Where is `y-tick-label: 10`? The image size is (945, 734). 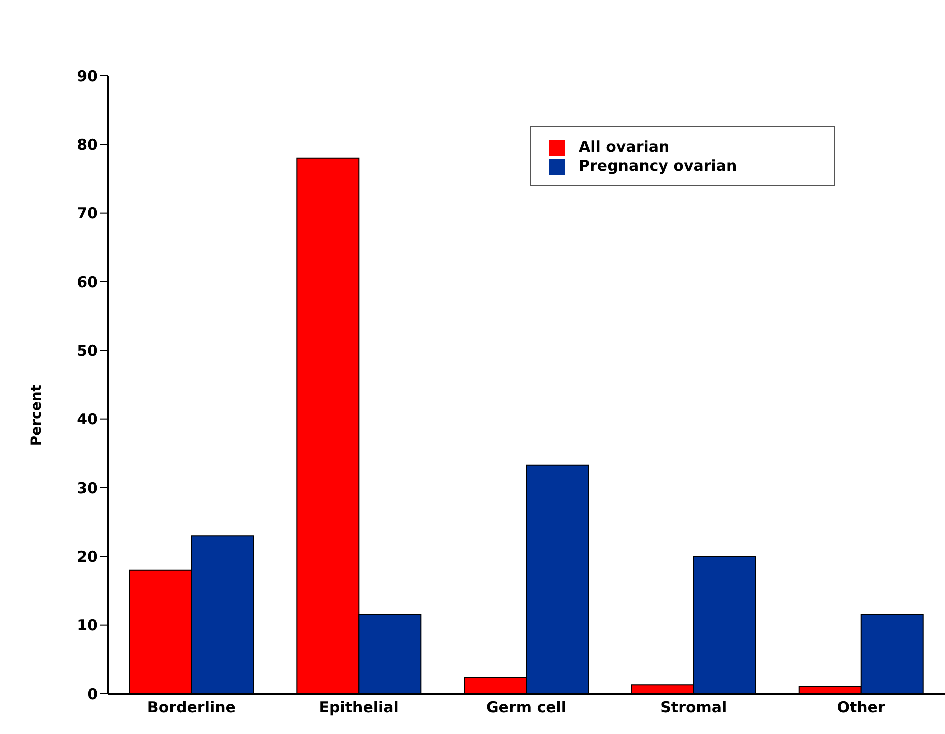
y-tick-label: 10 is located at coordinates (87, 625).